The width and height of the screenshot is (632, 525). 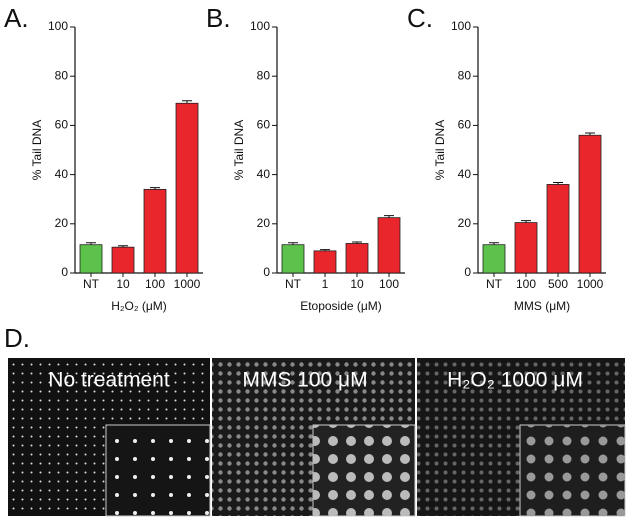 What do you see at coordinates (542, 306) in the screenshot?
I see `x-axis-label: MMS (μM)` at bounding box center [542, 306].